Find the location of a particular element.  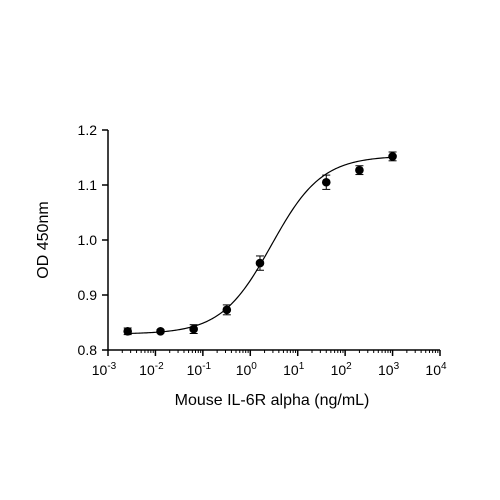

x-tick-label: 10¹ is located at coordinates (294, 369).